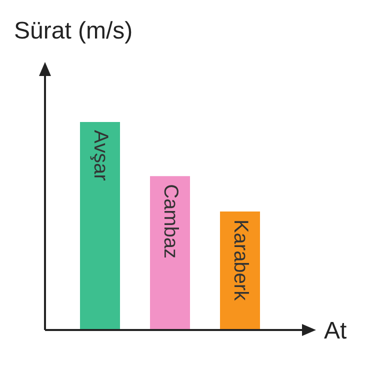  What do you see at coordinates (73, 31) in the screenshot?
I see `y-axis-title: Sürat (m/s)` at bounding box center [73, 31].